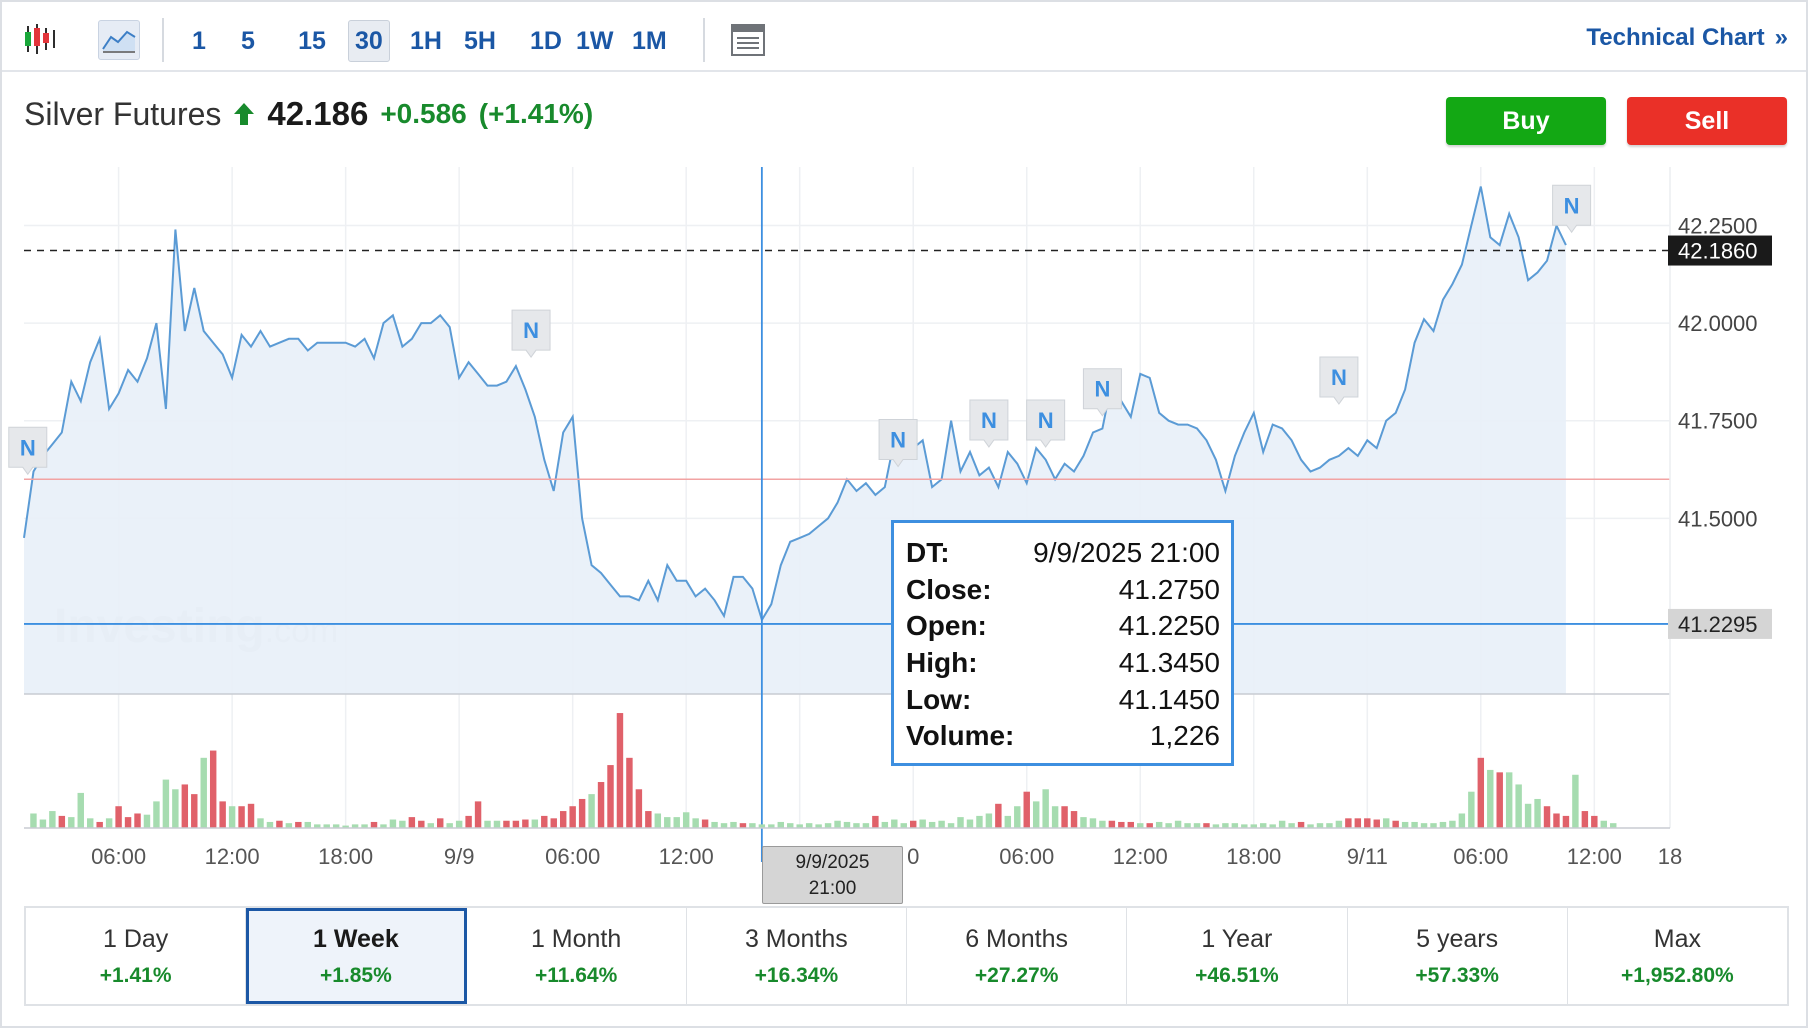  What do you see at coordinates (1526, 121) in the screenshot?
I see `buy-button: Buy` at bounding box center [1526, 121].